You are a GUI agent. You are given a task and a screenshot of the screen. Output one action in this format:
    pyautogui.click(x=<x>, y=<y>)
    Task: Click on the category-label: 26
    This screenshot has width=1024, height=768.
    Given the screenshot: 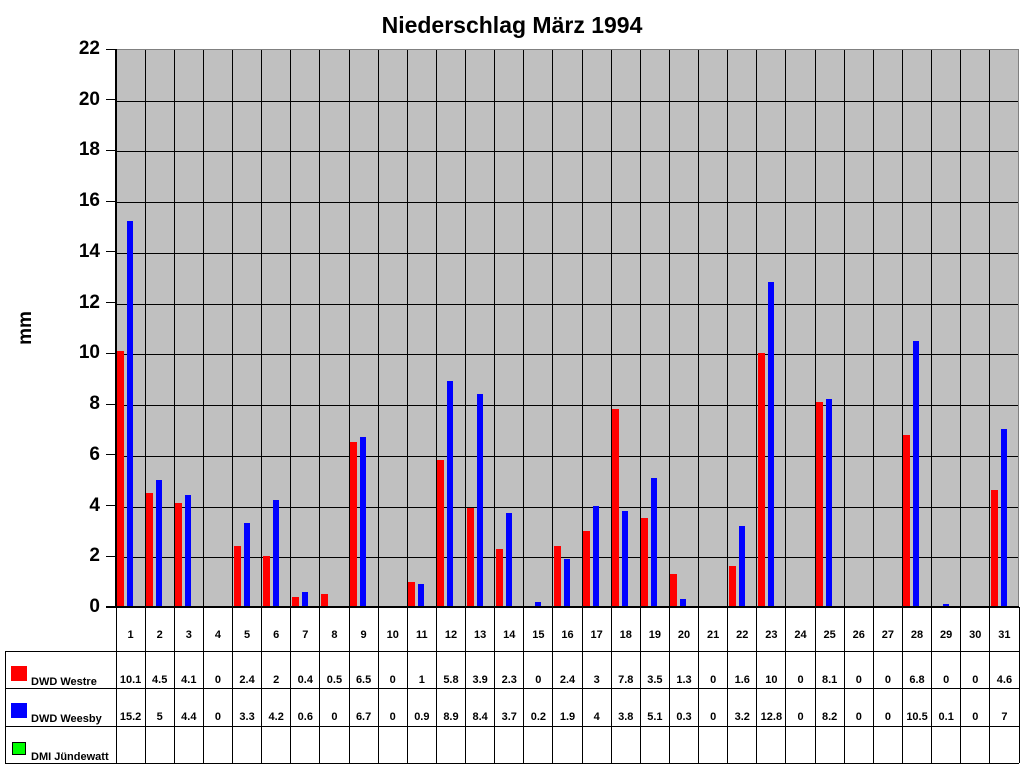 What is the action you would take?
    pyautogui.click(x=858, y=635)
    